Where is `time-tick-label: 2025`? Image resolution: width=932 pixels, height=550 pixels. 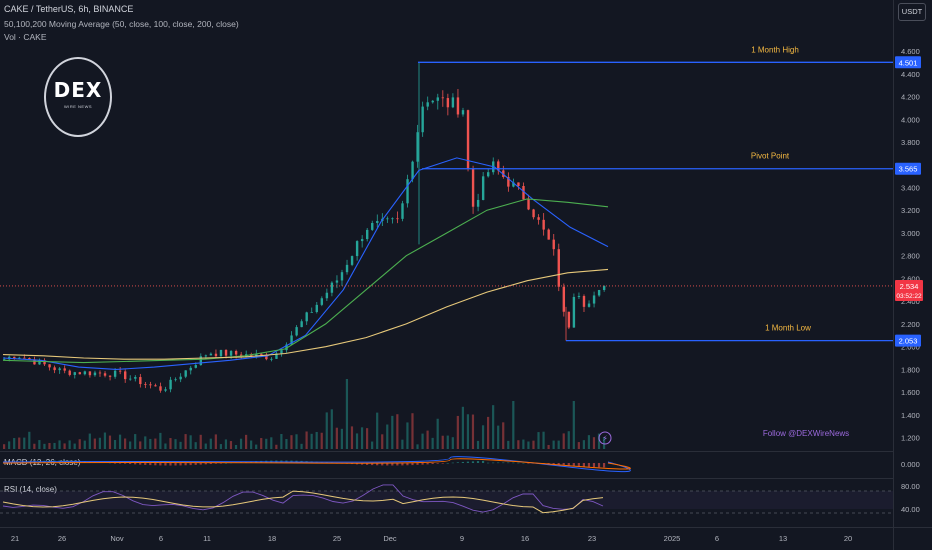
time-tick-label: 2025 is located at coordinates (672, 538).